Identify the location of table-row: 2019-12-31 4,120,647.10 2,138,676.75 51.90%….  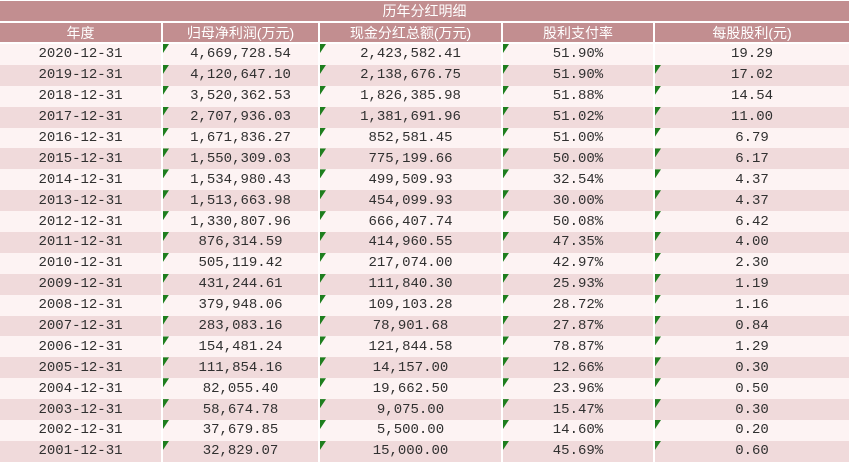
(424, 75).